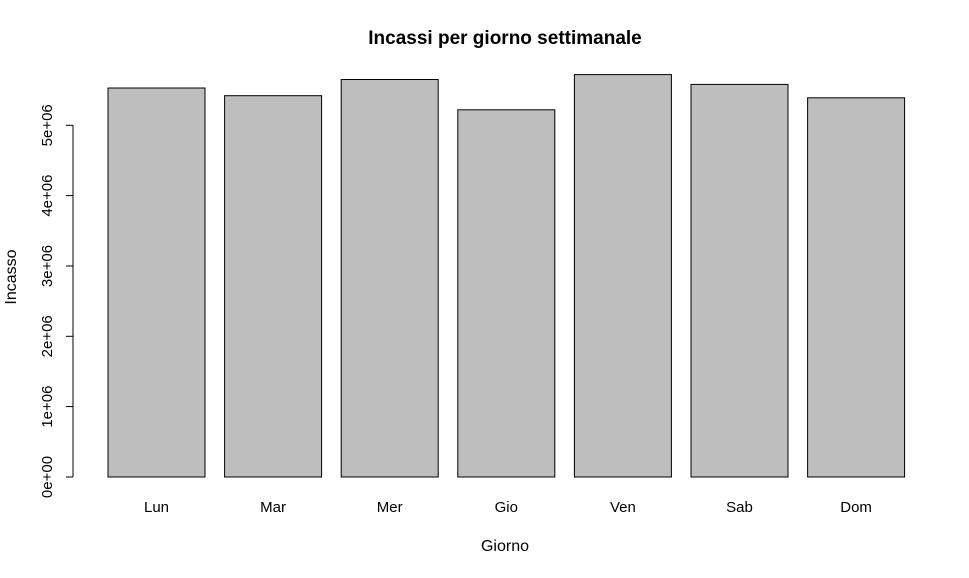  What do you see at coordinates (47, 196) in the screenshot?
I see `y-tick-label: 4e+06` at bounding box center [47, 196].